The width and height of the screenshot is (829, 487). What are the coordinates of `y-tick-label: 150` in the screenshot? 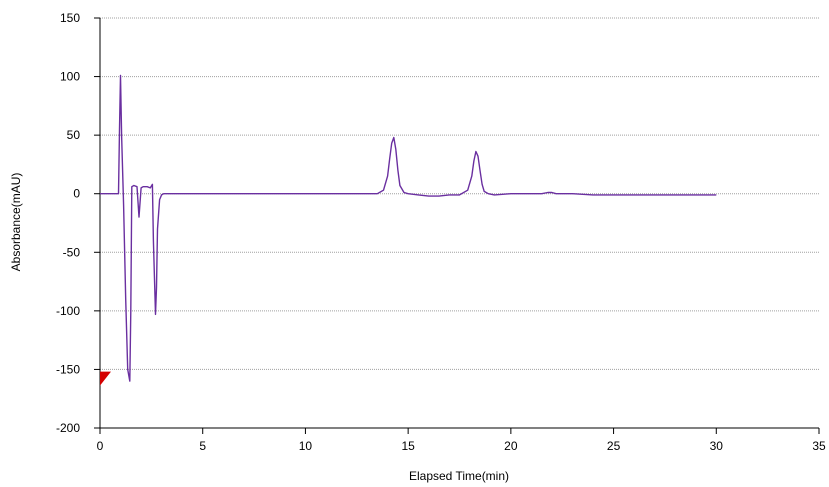 It's located at (70, 18).